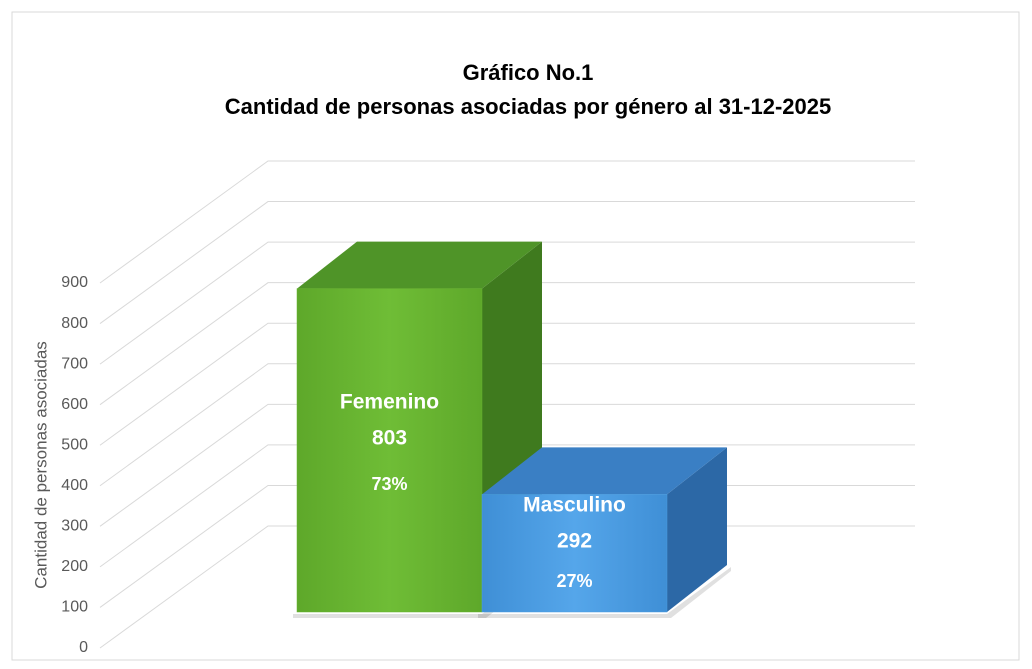 The image size is (1032, 669). I want to click on y-tick-label: 700, so click(74, 363).